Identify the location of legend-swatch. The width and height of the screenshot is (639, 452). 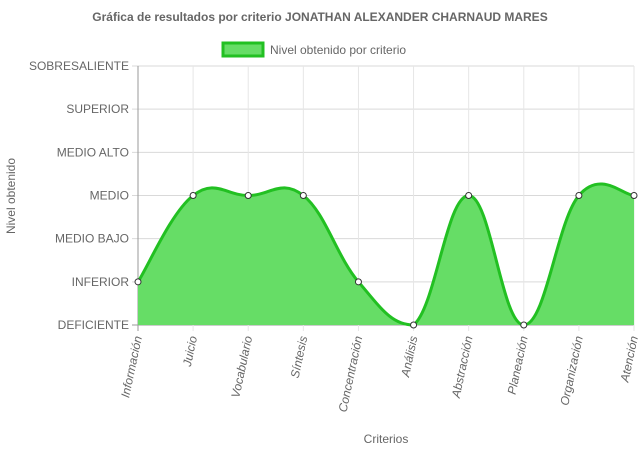
(243, 49).